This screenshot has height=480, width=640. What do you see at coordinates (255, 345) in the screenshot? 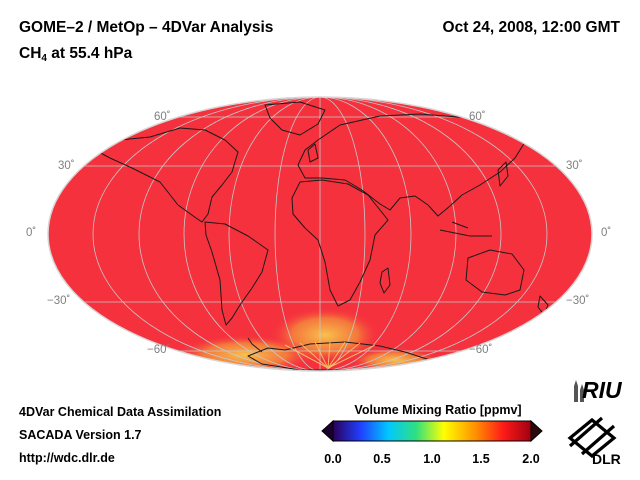
I see `antarctic-peninsula` at bounding box center [255, 345].